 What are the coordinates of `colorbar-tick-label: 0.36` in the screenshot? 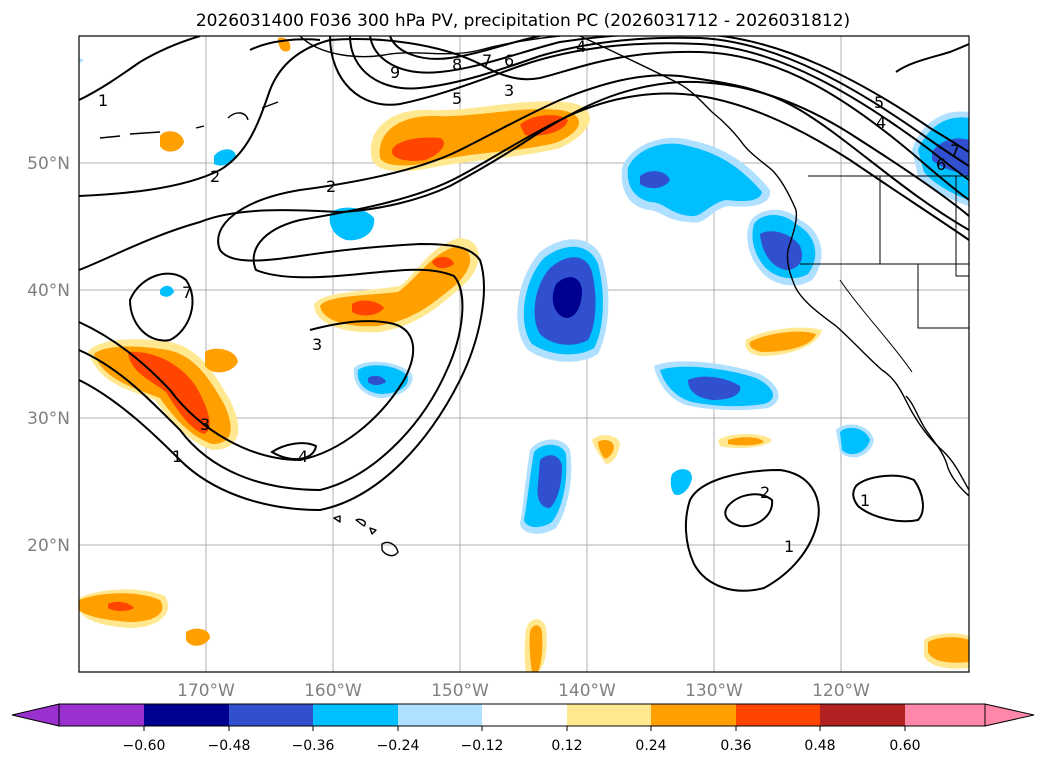 It's located at (735, 746).